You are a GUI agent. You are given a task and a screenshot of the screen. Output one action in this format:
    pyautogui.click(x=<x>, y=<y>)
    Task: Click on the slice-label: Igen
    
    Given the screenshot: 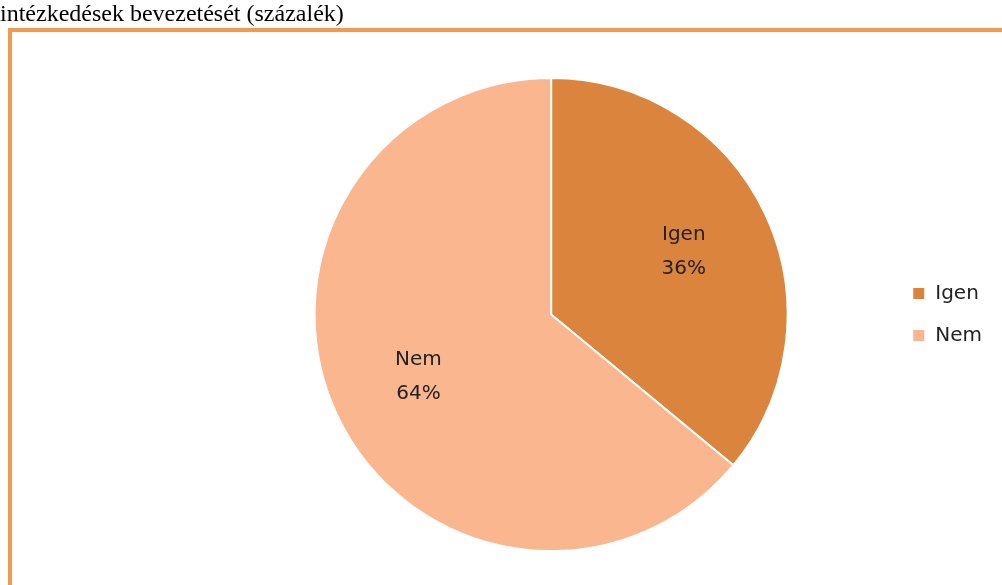 What is the action you would take?
    pyautogui.click(x=684, y=233)
    